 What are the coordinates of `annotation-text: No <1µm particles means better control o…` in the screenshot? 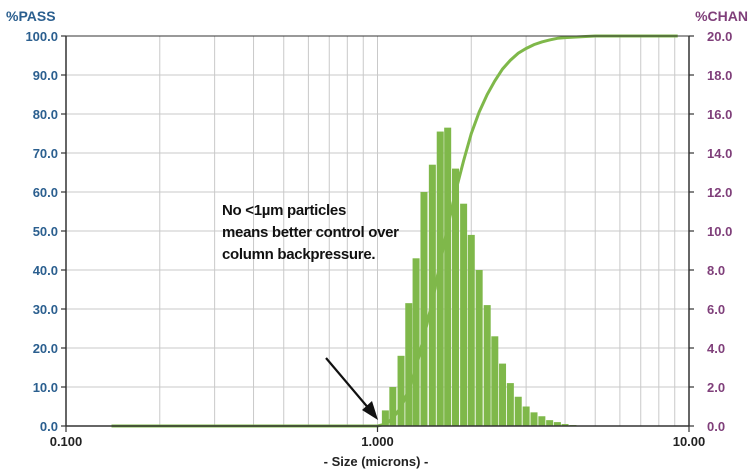 It's located at (310, 233).